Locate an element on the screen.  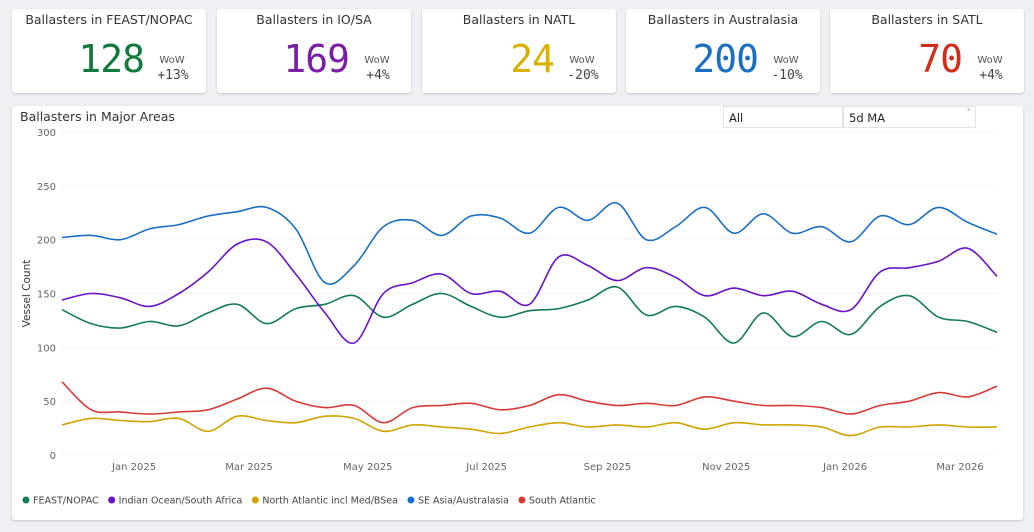
y-tick-label: 0 is located at coordinates (53, 456).